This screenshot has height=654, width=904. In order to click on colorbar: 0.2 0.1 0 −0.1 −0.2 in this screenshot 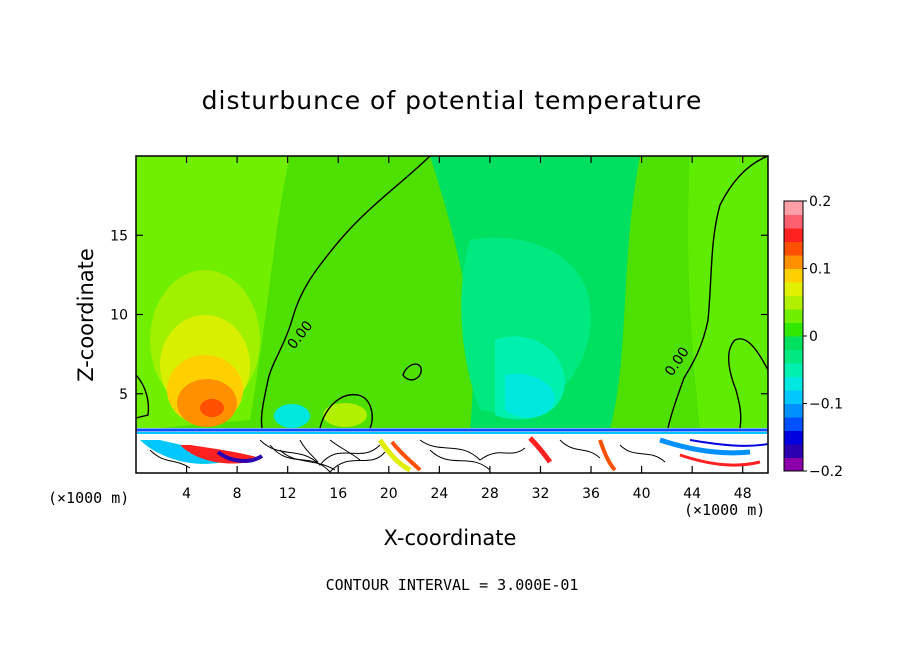, I will do `click(813, 337)`.